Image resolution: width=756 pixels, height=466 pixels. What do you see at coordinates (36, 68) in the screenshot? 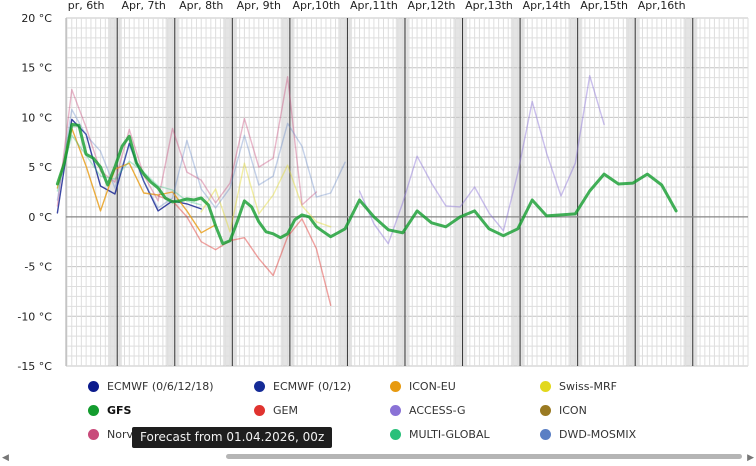
I see `y-tick-label: 15 °C` at bounding box center [36, 68].